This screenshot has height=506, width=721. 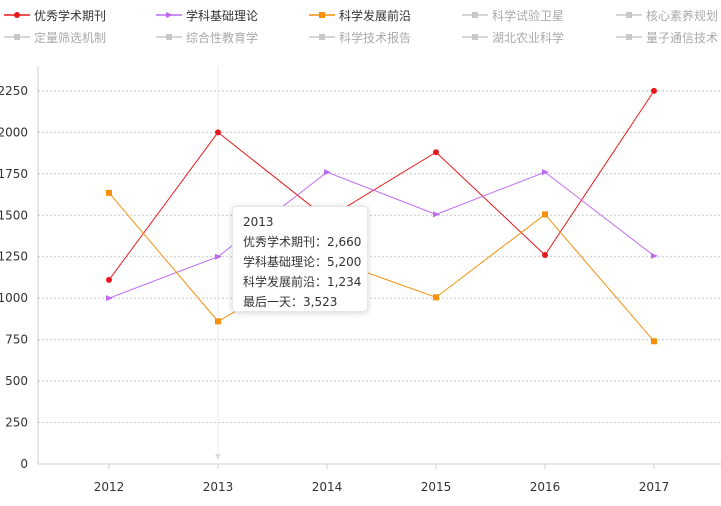 I want to click on legend-label: 综合性教育学, so click(x=222, y=37).